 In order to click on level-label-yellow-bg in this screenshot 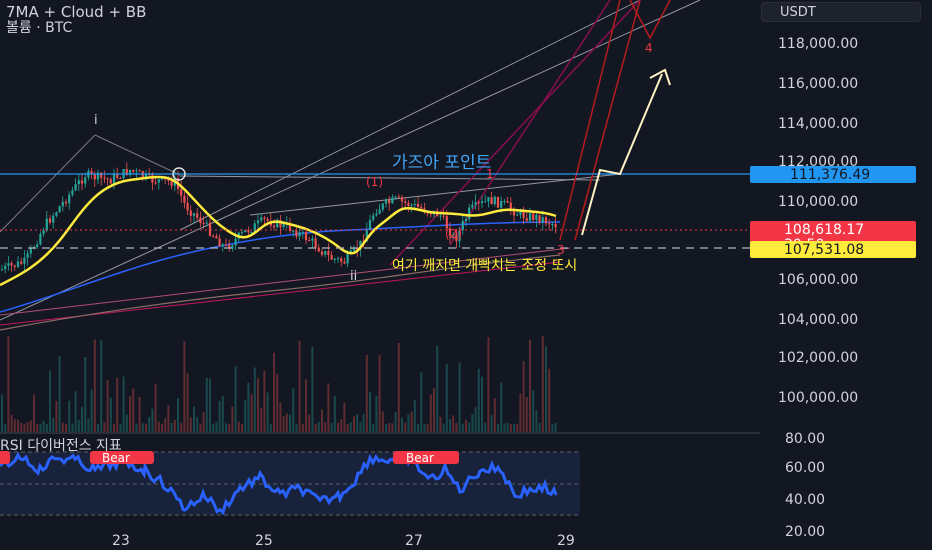, I will do `click(833, 249)`.